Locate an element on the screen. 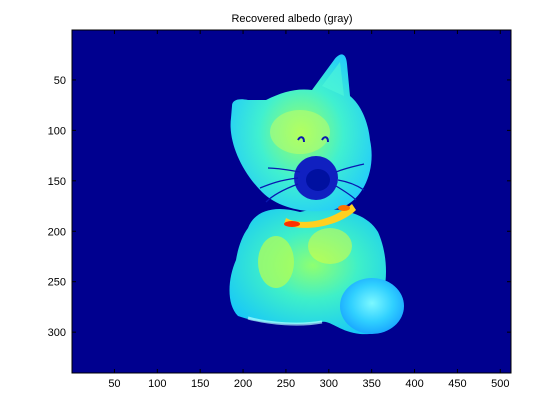 The image size is (560, 419). collar is located at coordinates (320, 216).